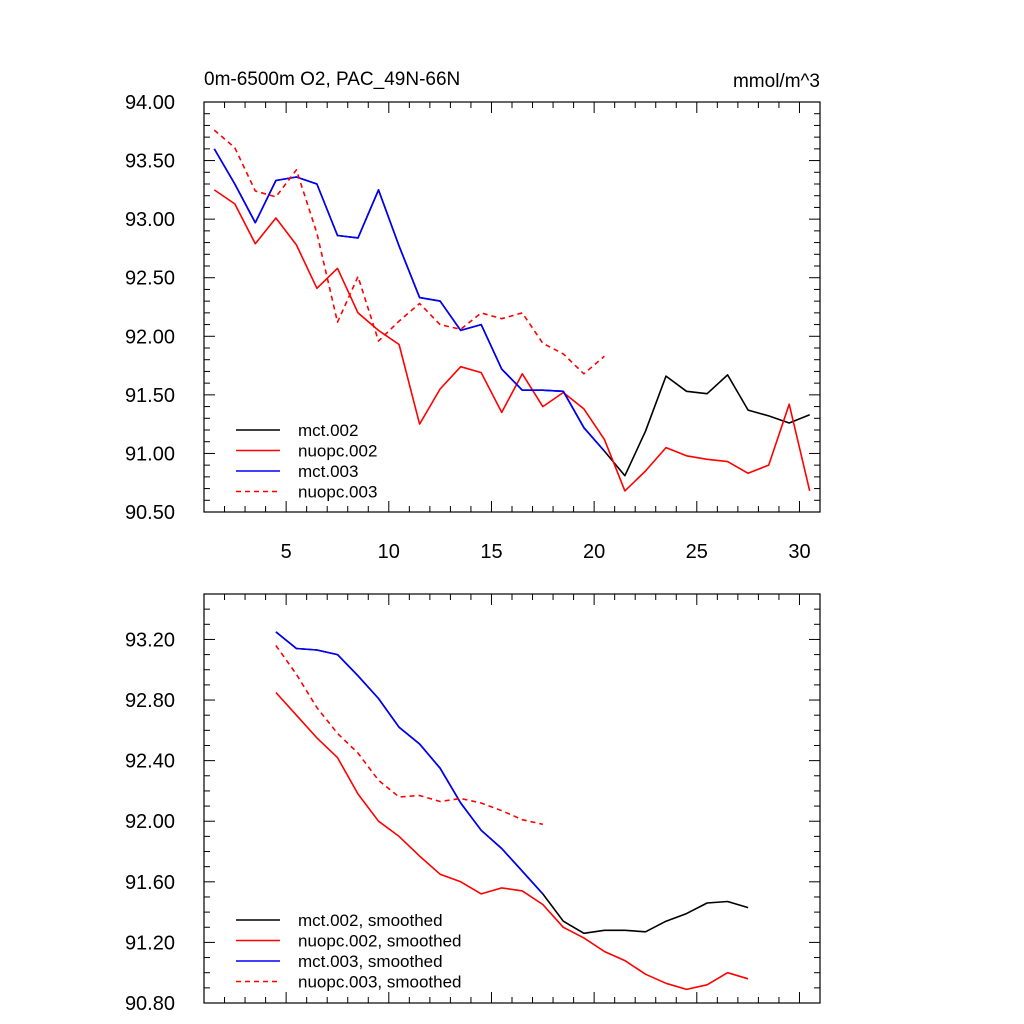  What do you see at coordinates (150, 396) in the screenshot?
I see `y-tick-label: 91.50` at bounding box center [150, 396].